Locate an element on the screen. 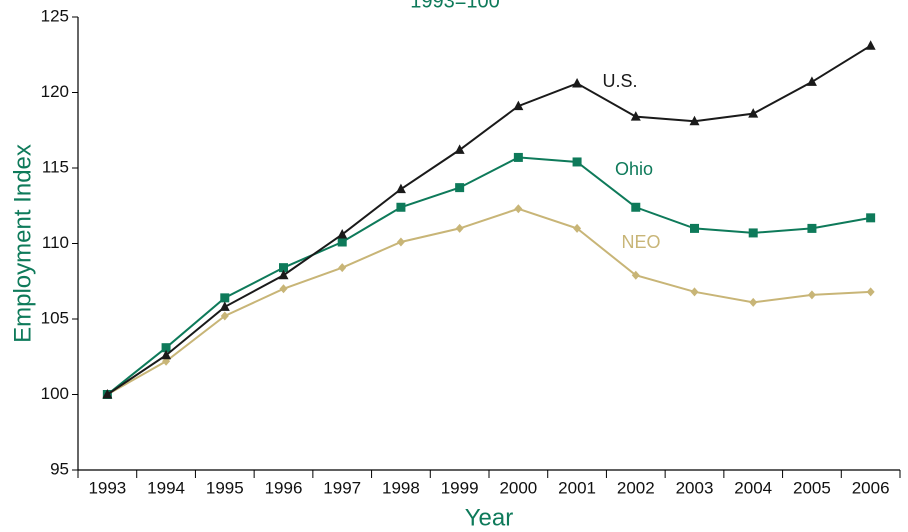 The image size is (908, 532). chart-title: 1993=100 is located at coordinates (455, 6).